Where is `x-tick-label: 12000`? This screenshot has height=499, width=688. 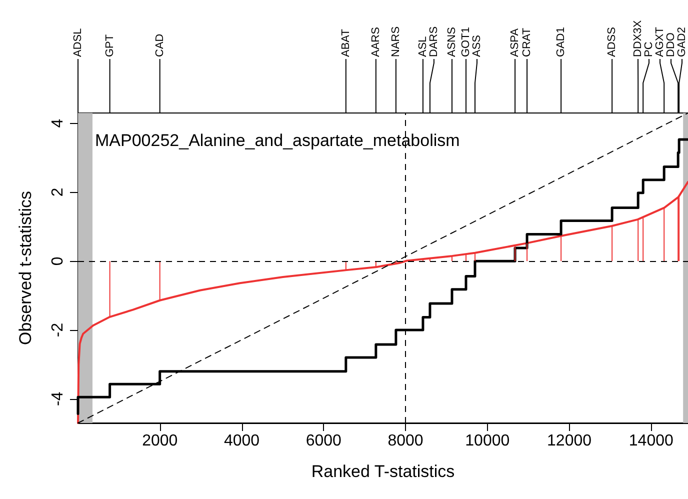 x-tick-label: 12000 is located at coordinates (569, 441).